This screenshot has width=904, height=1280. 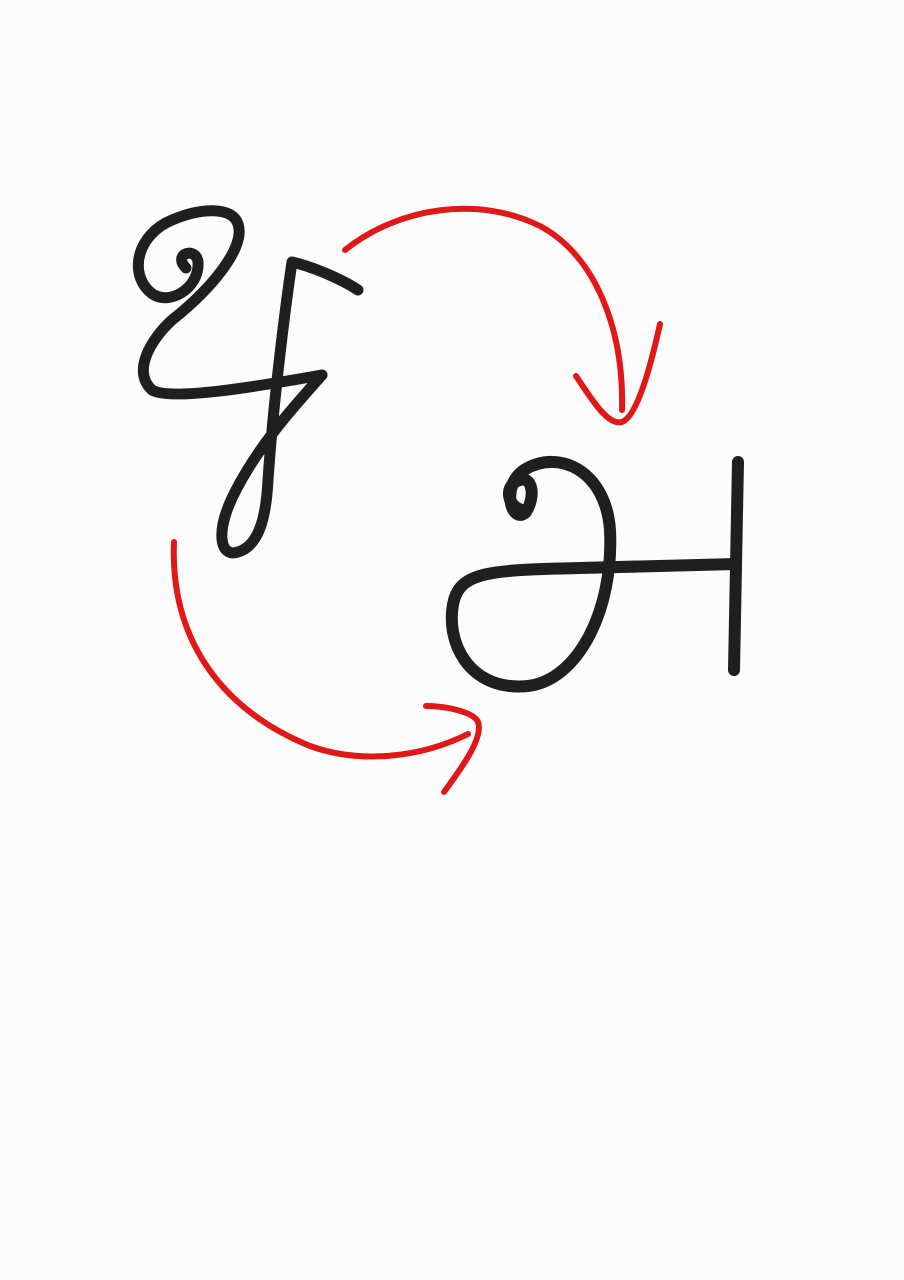 What do you see at coordinates (320, 649) in the screenshot?
I see `curved-arrow-bottom-shaft` at bounding box center [320, 649].